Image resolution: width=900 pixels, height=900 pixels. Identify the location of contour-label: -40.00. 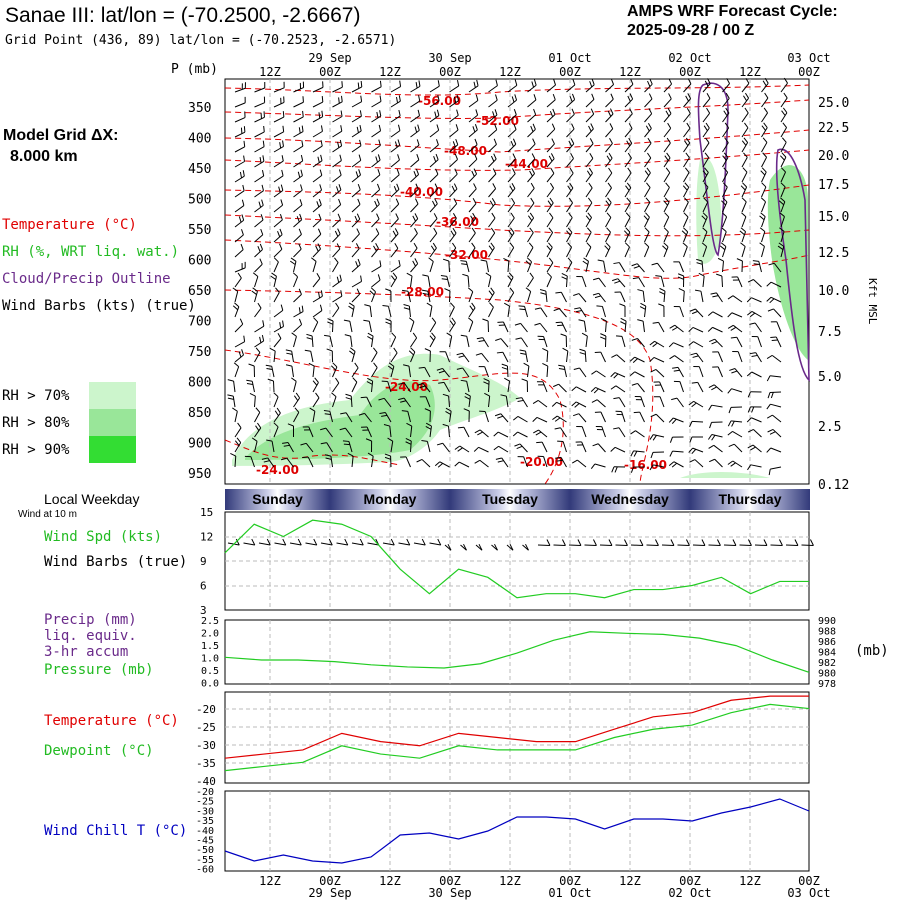
(421, 192).